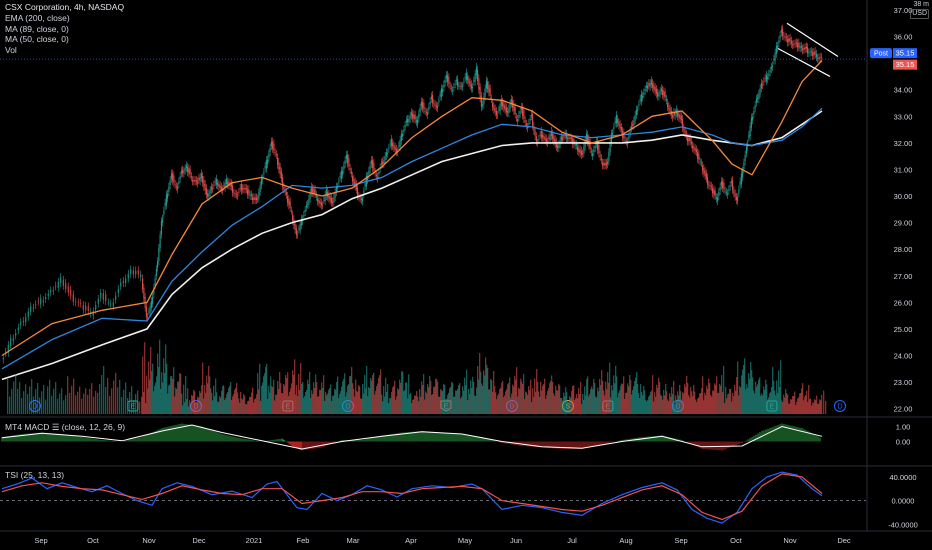 The width and height of the screenshot is (932, 550). I want to click on macd-pane, so click(412, 437).